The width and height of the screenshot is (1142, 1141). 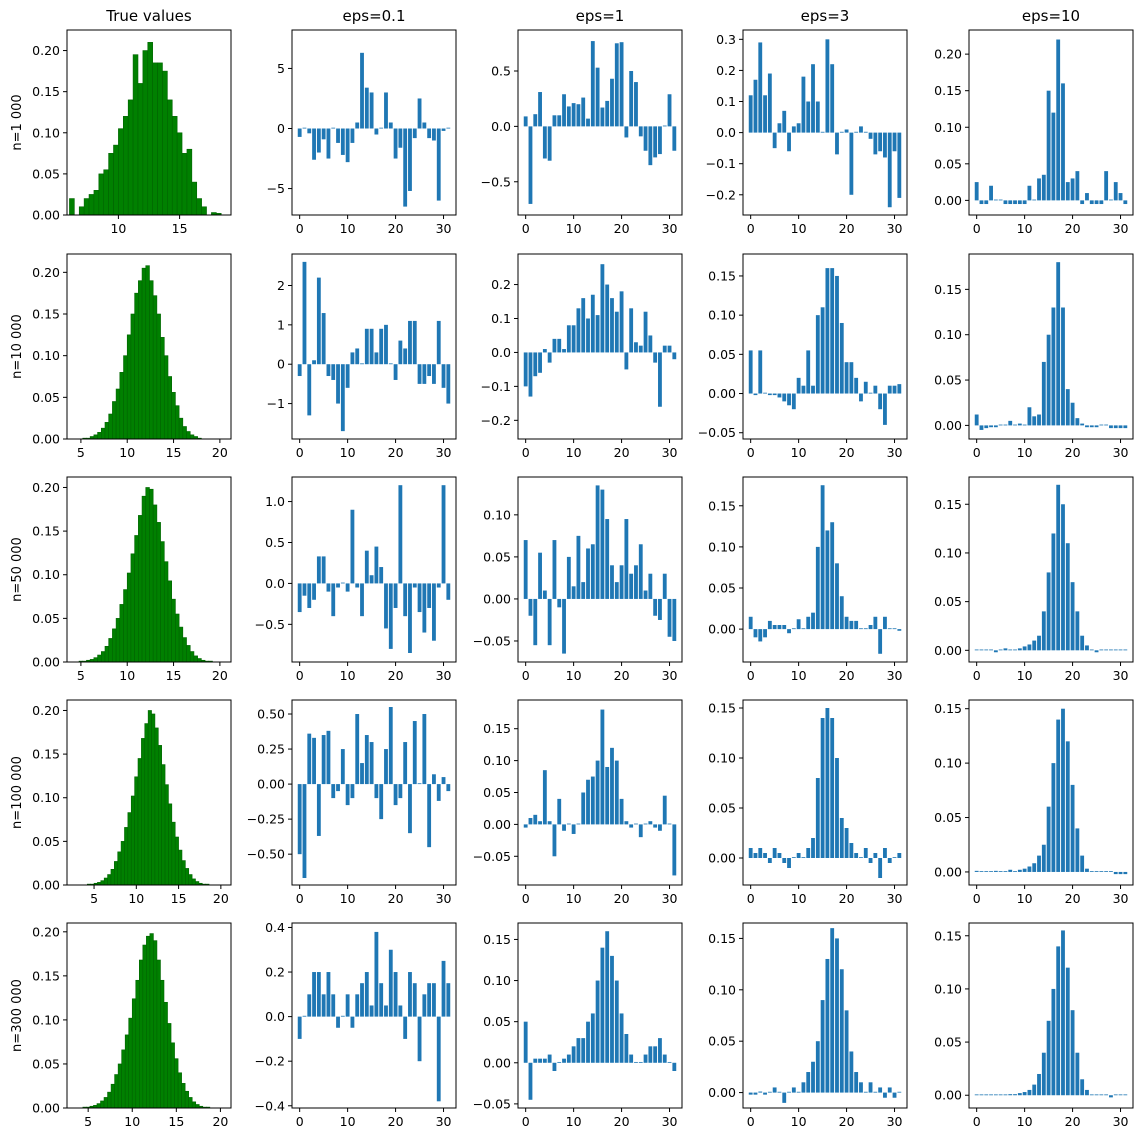 What do you see at coordinates (1051, 346) in the screenshot?
I see `axes-frame` at bounding box center [1051, 346].